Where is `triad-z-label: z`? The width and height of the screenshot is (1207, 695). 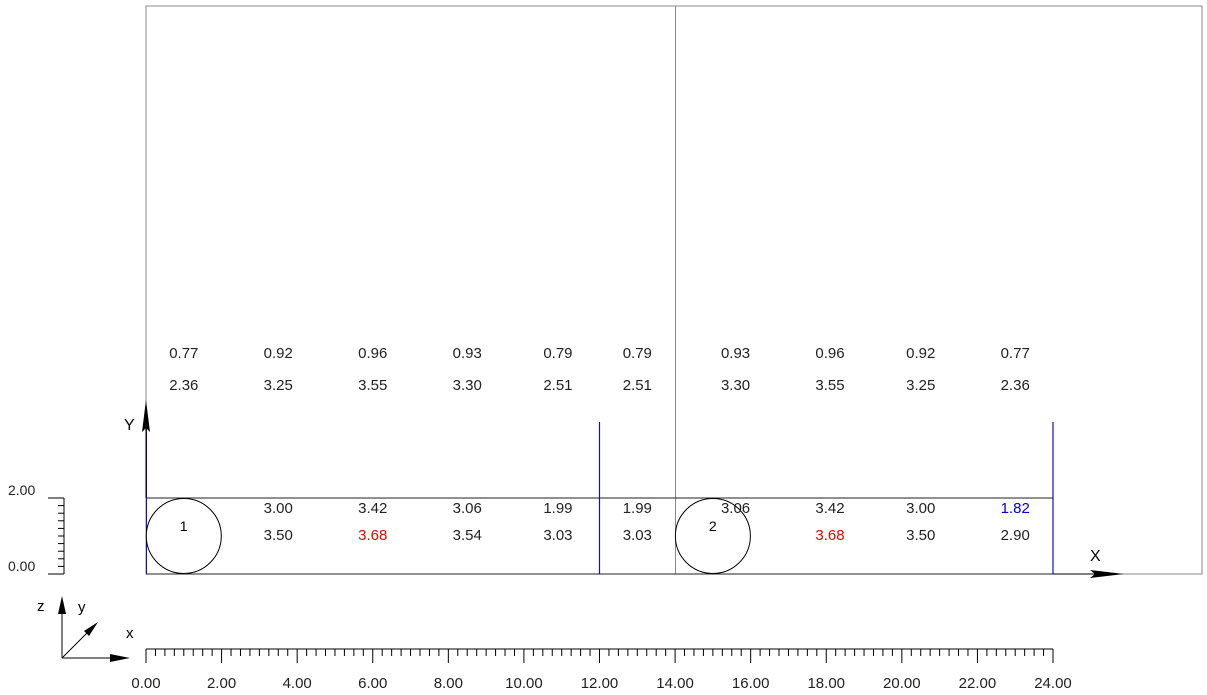 triad-z-label: z is located at coordinates (41, 606).